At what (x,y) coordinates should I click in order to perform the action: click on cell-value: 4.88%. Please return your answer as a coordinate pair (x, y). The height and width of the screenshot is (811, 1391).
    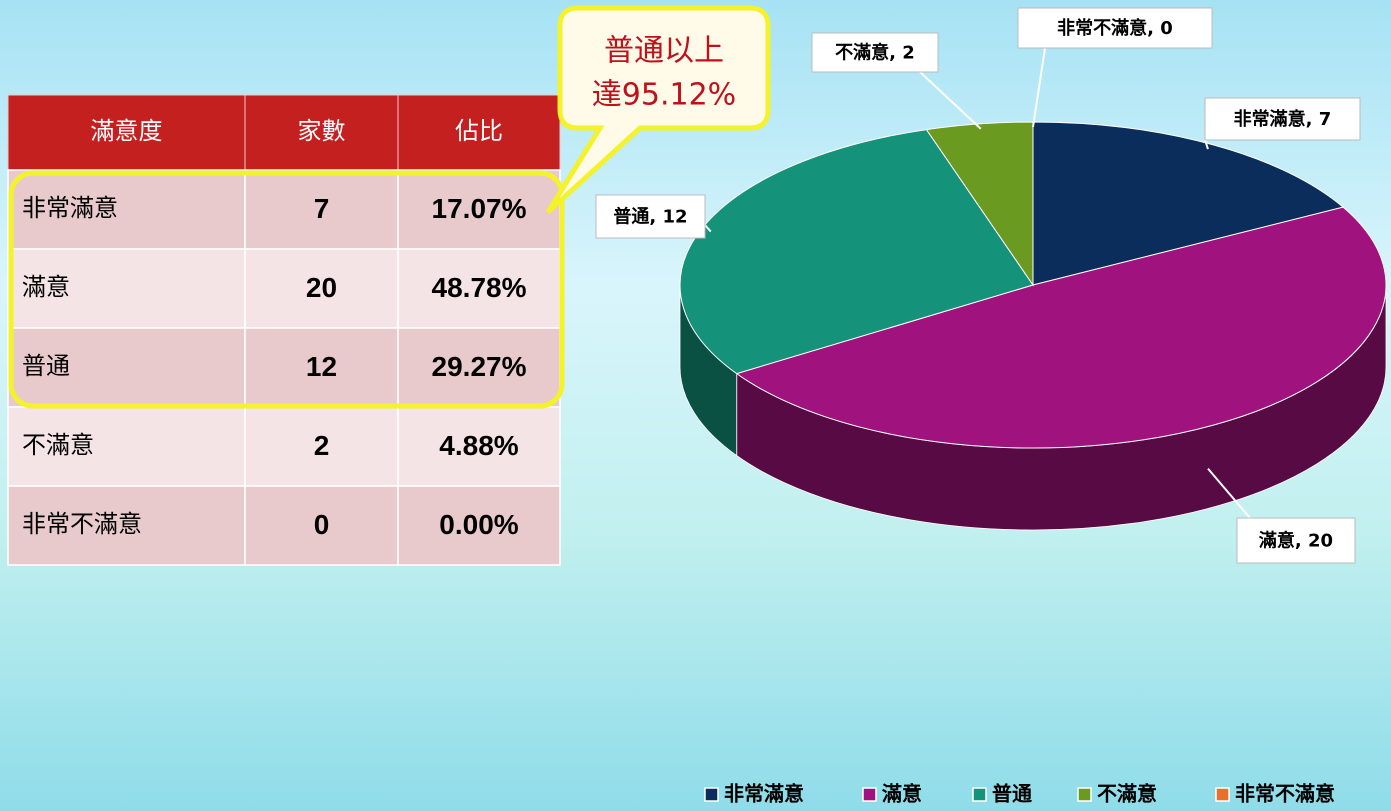
    Looking at the image, I should click on (478, 445).